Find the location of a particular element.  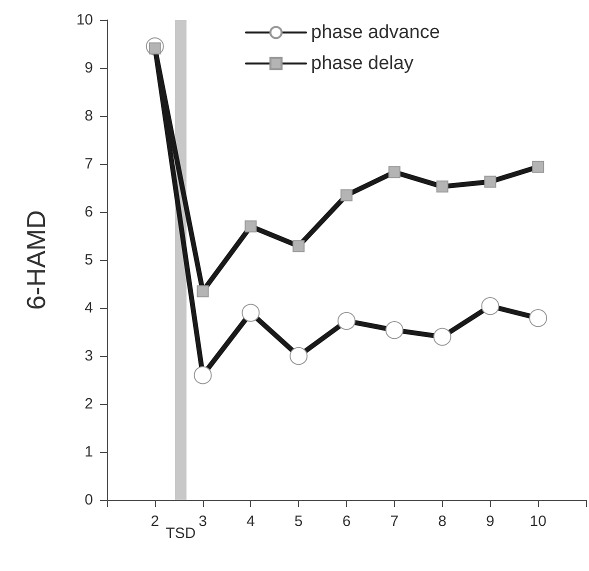

x-tick-label: 8 is located at coordinates (442, 521).